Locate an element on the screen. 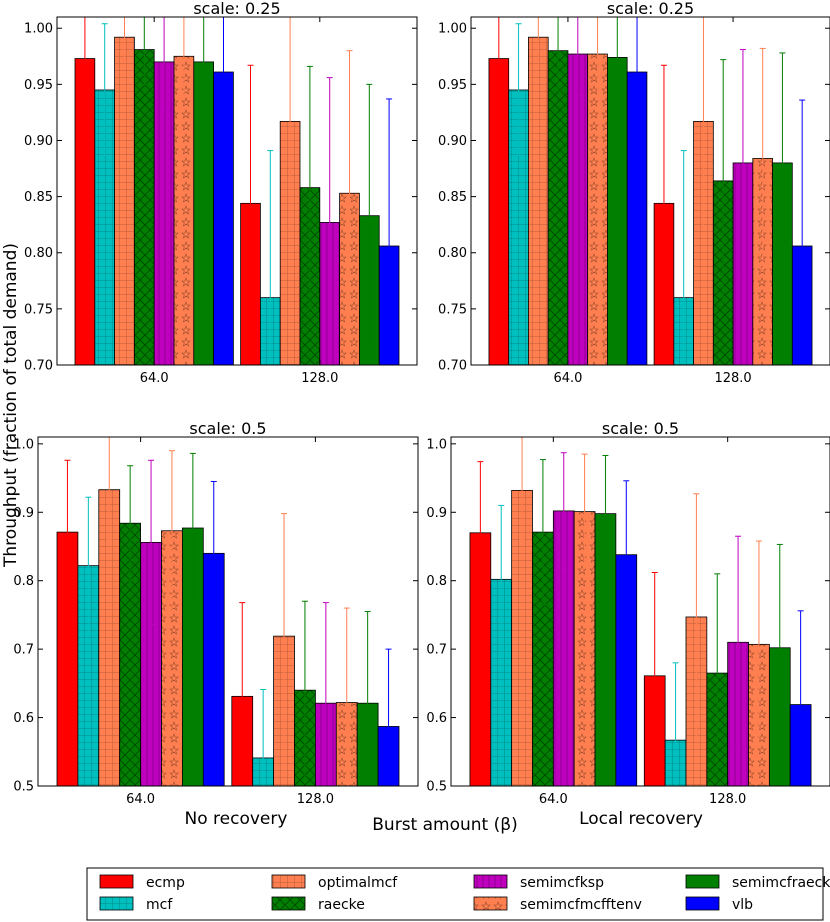  legend-swatch-vlb is located at coordinates (702, 903).